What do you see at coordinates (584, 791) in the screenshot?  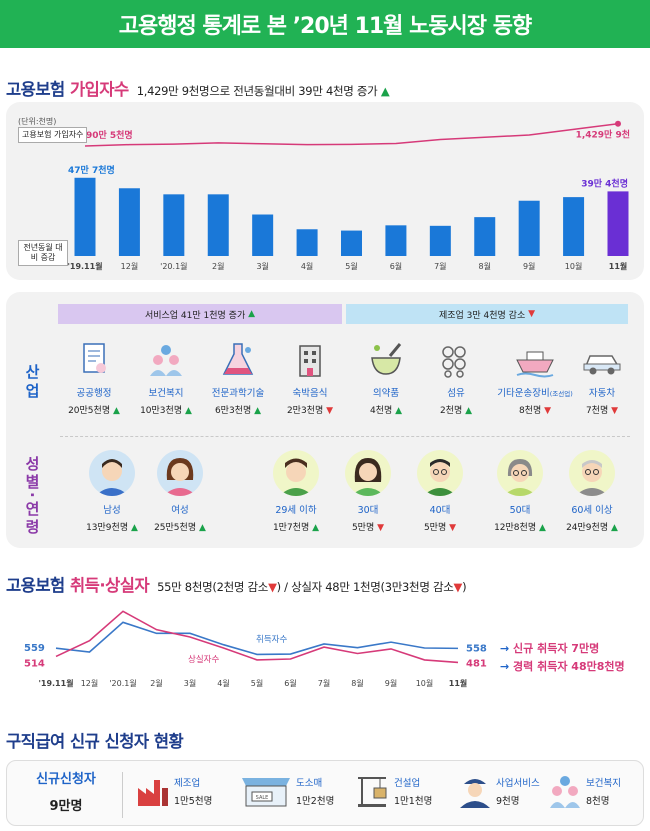 I see `jobseeker-item-health-welfare: 보건복지 8천명` at bounding box center [584, 791].